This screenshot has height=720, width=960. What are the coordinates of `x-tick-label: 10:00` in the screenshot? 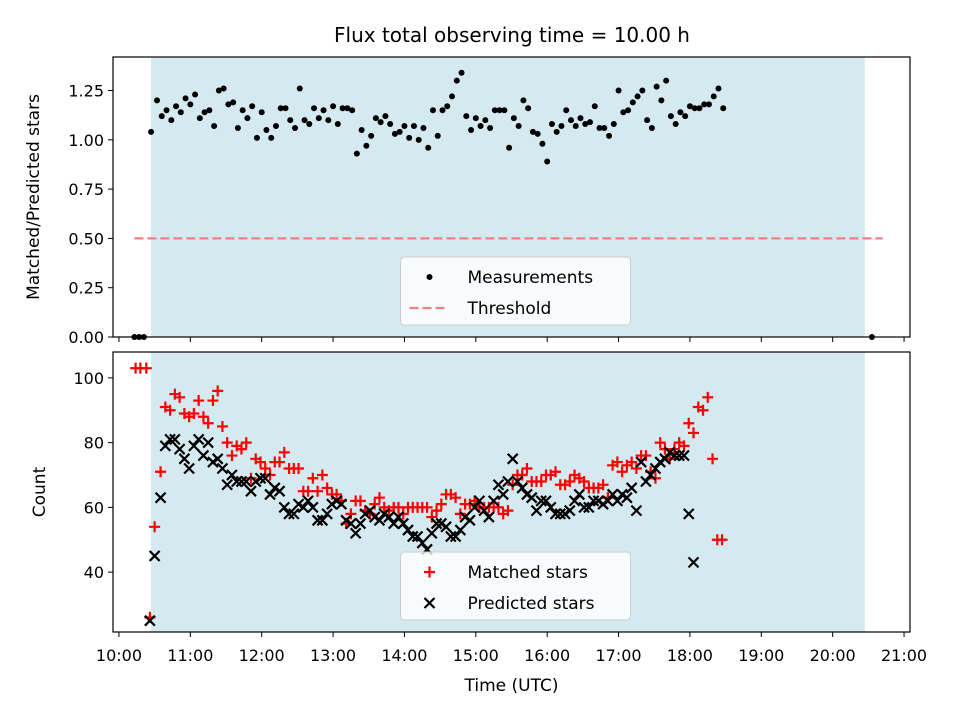 It's located at (119, 655).